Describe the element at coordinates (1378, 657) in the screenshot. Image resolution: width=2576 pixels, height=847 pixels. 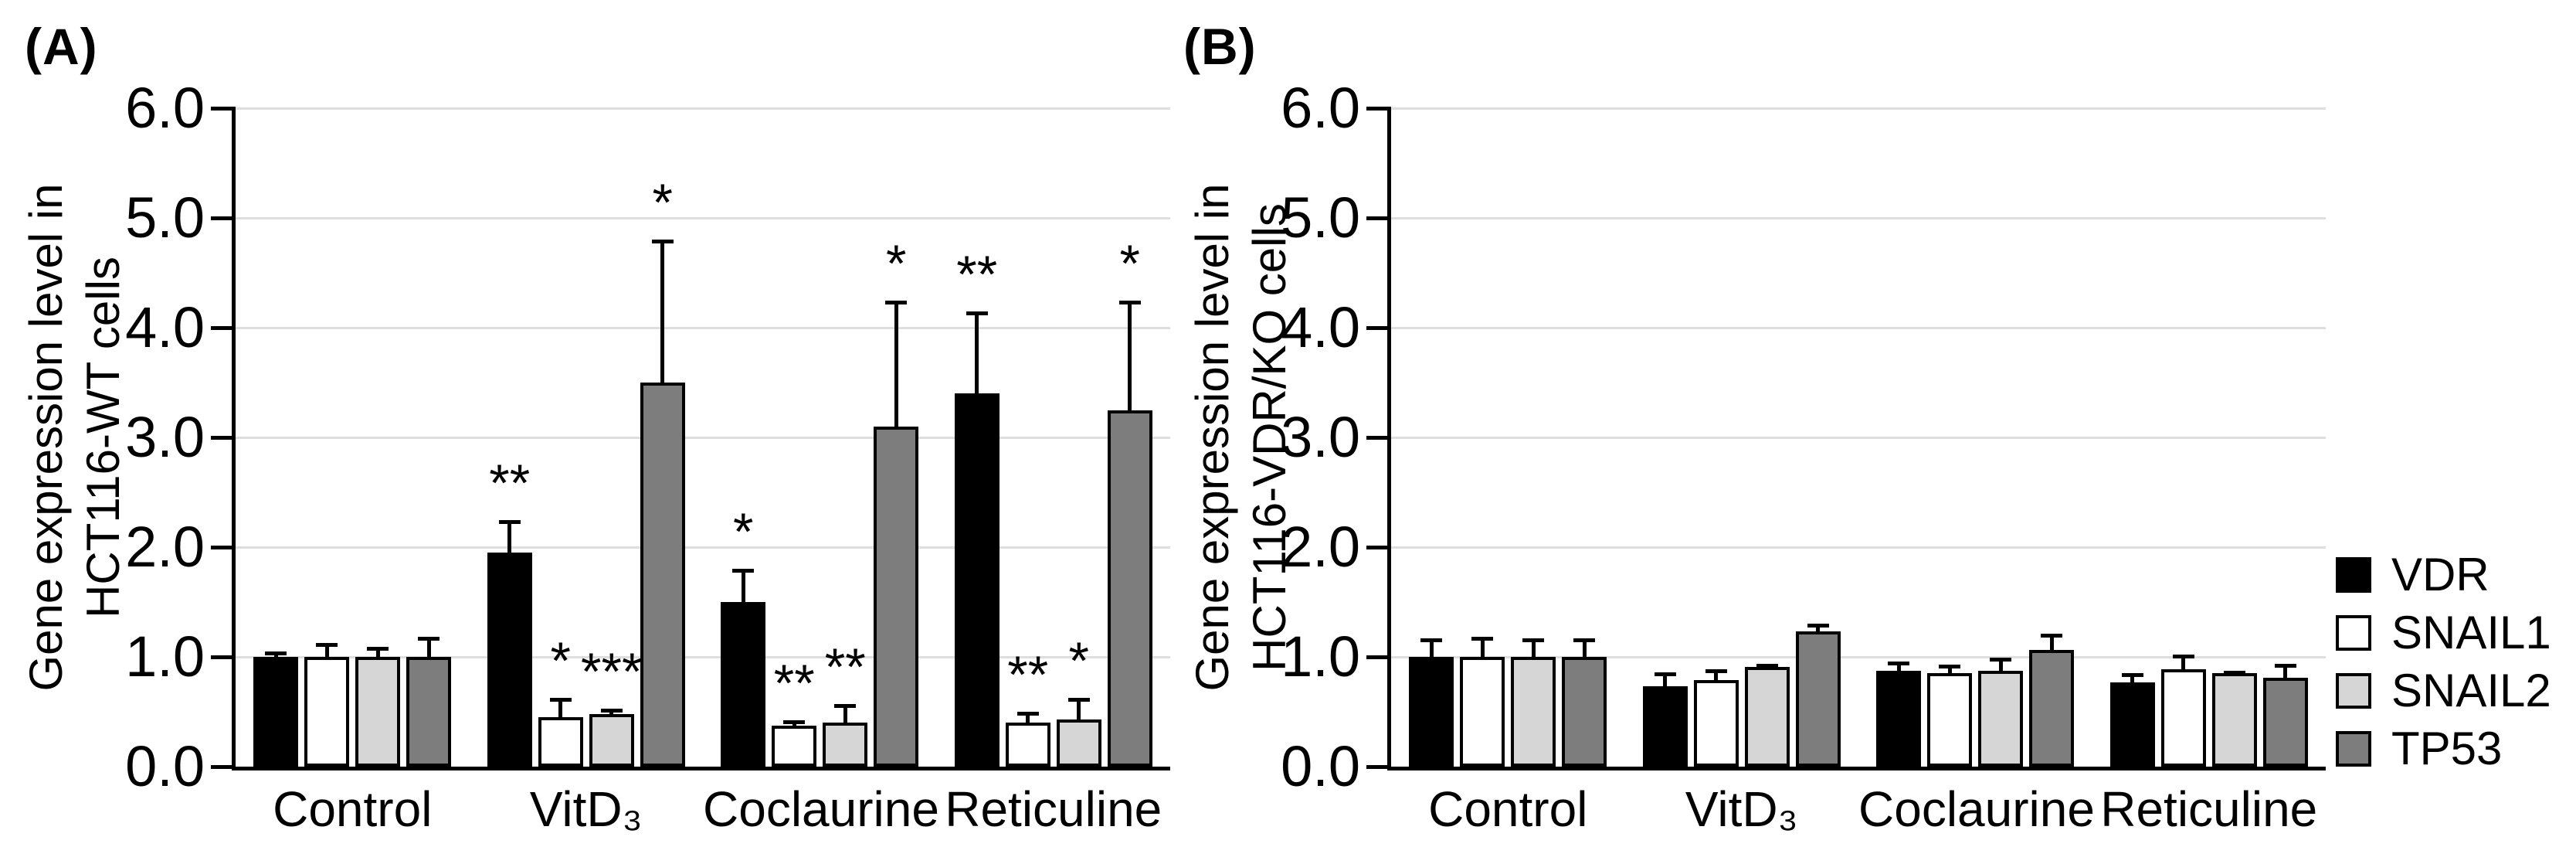
I see `y-tickmark-1.0` at that location.